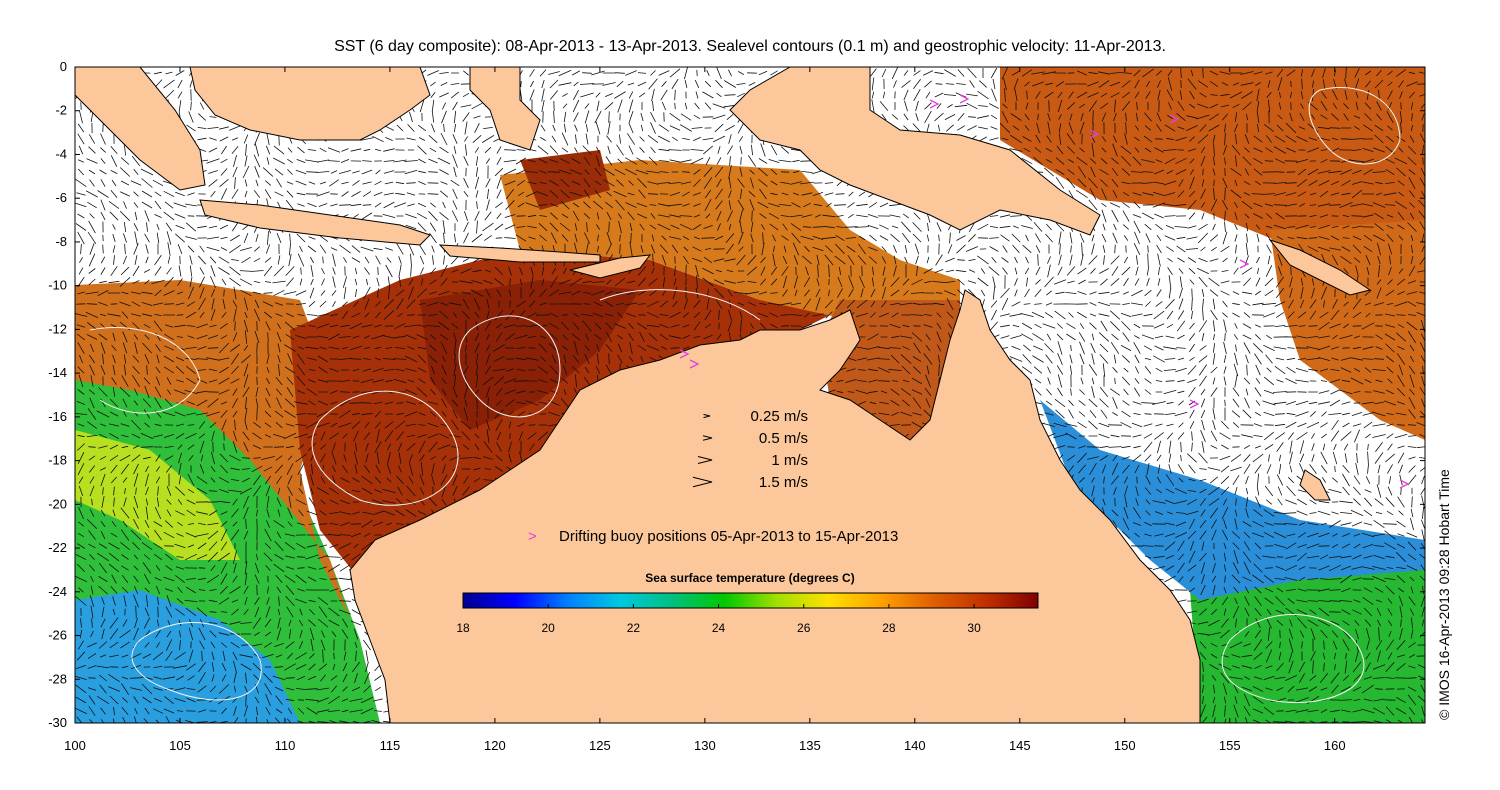 The image size is (1500, 790). What do you see at coordinates (75, 745) in the screenshot?
I see `x-tick-label: 100` at bounding box center [75, 745].